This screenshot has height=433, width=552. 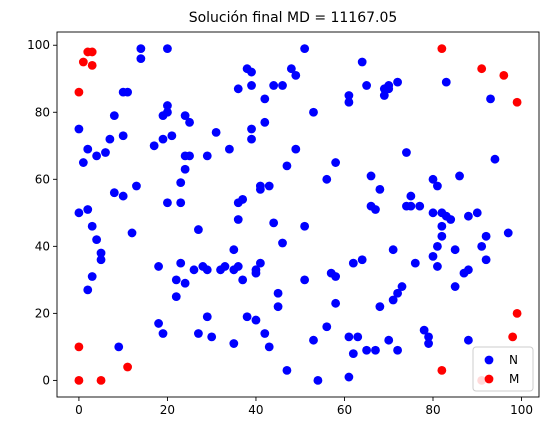 What do you see at coordinates (503, 369) in the screenshot?
I see `legend-box` at bounding box center [503, 369].